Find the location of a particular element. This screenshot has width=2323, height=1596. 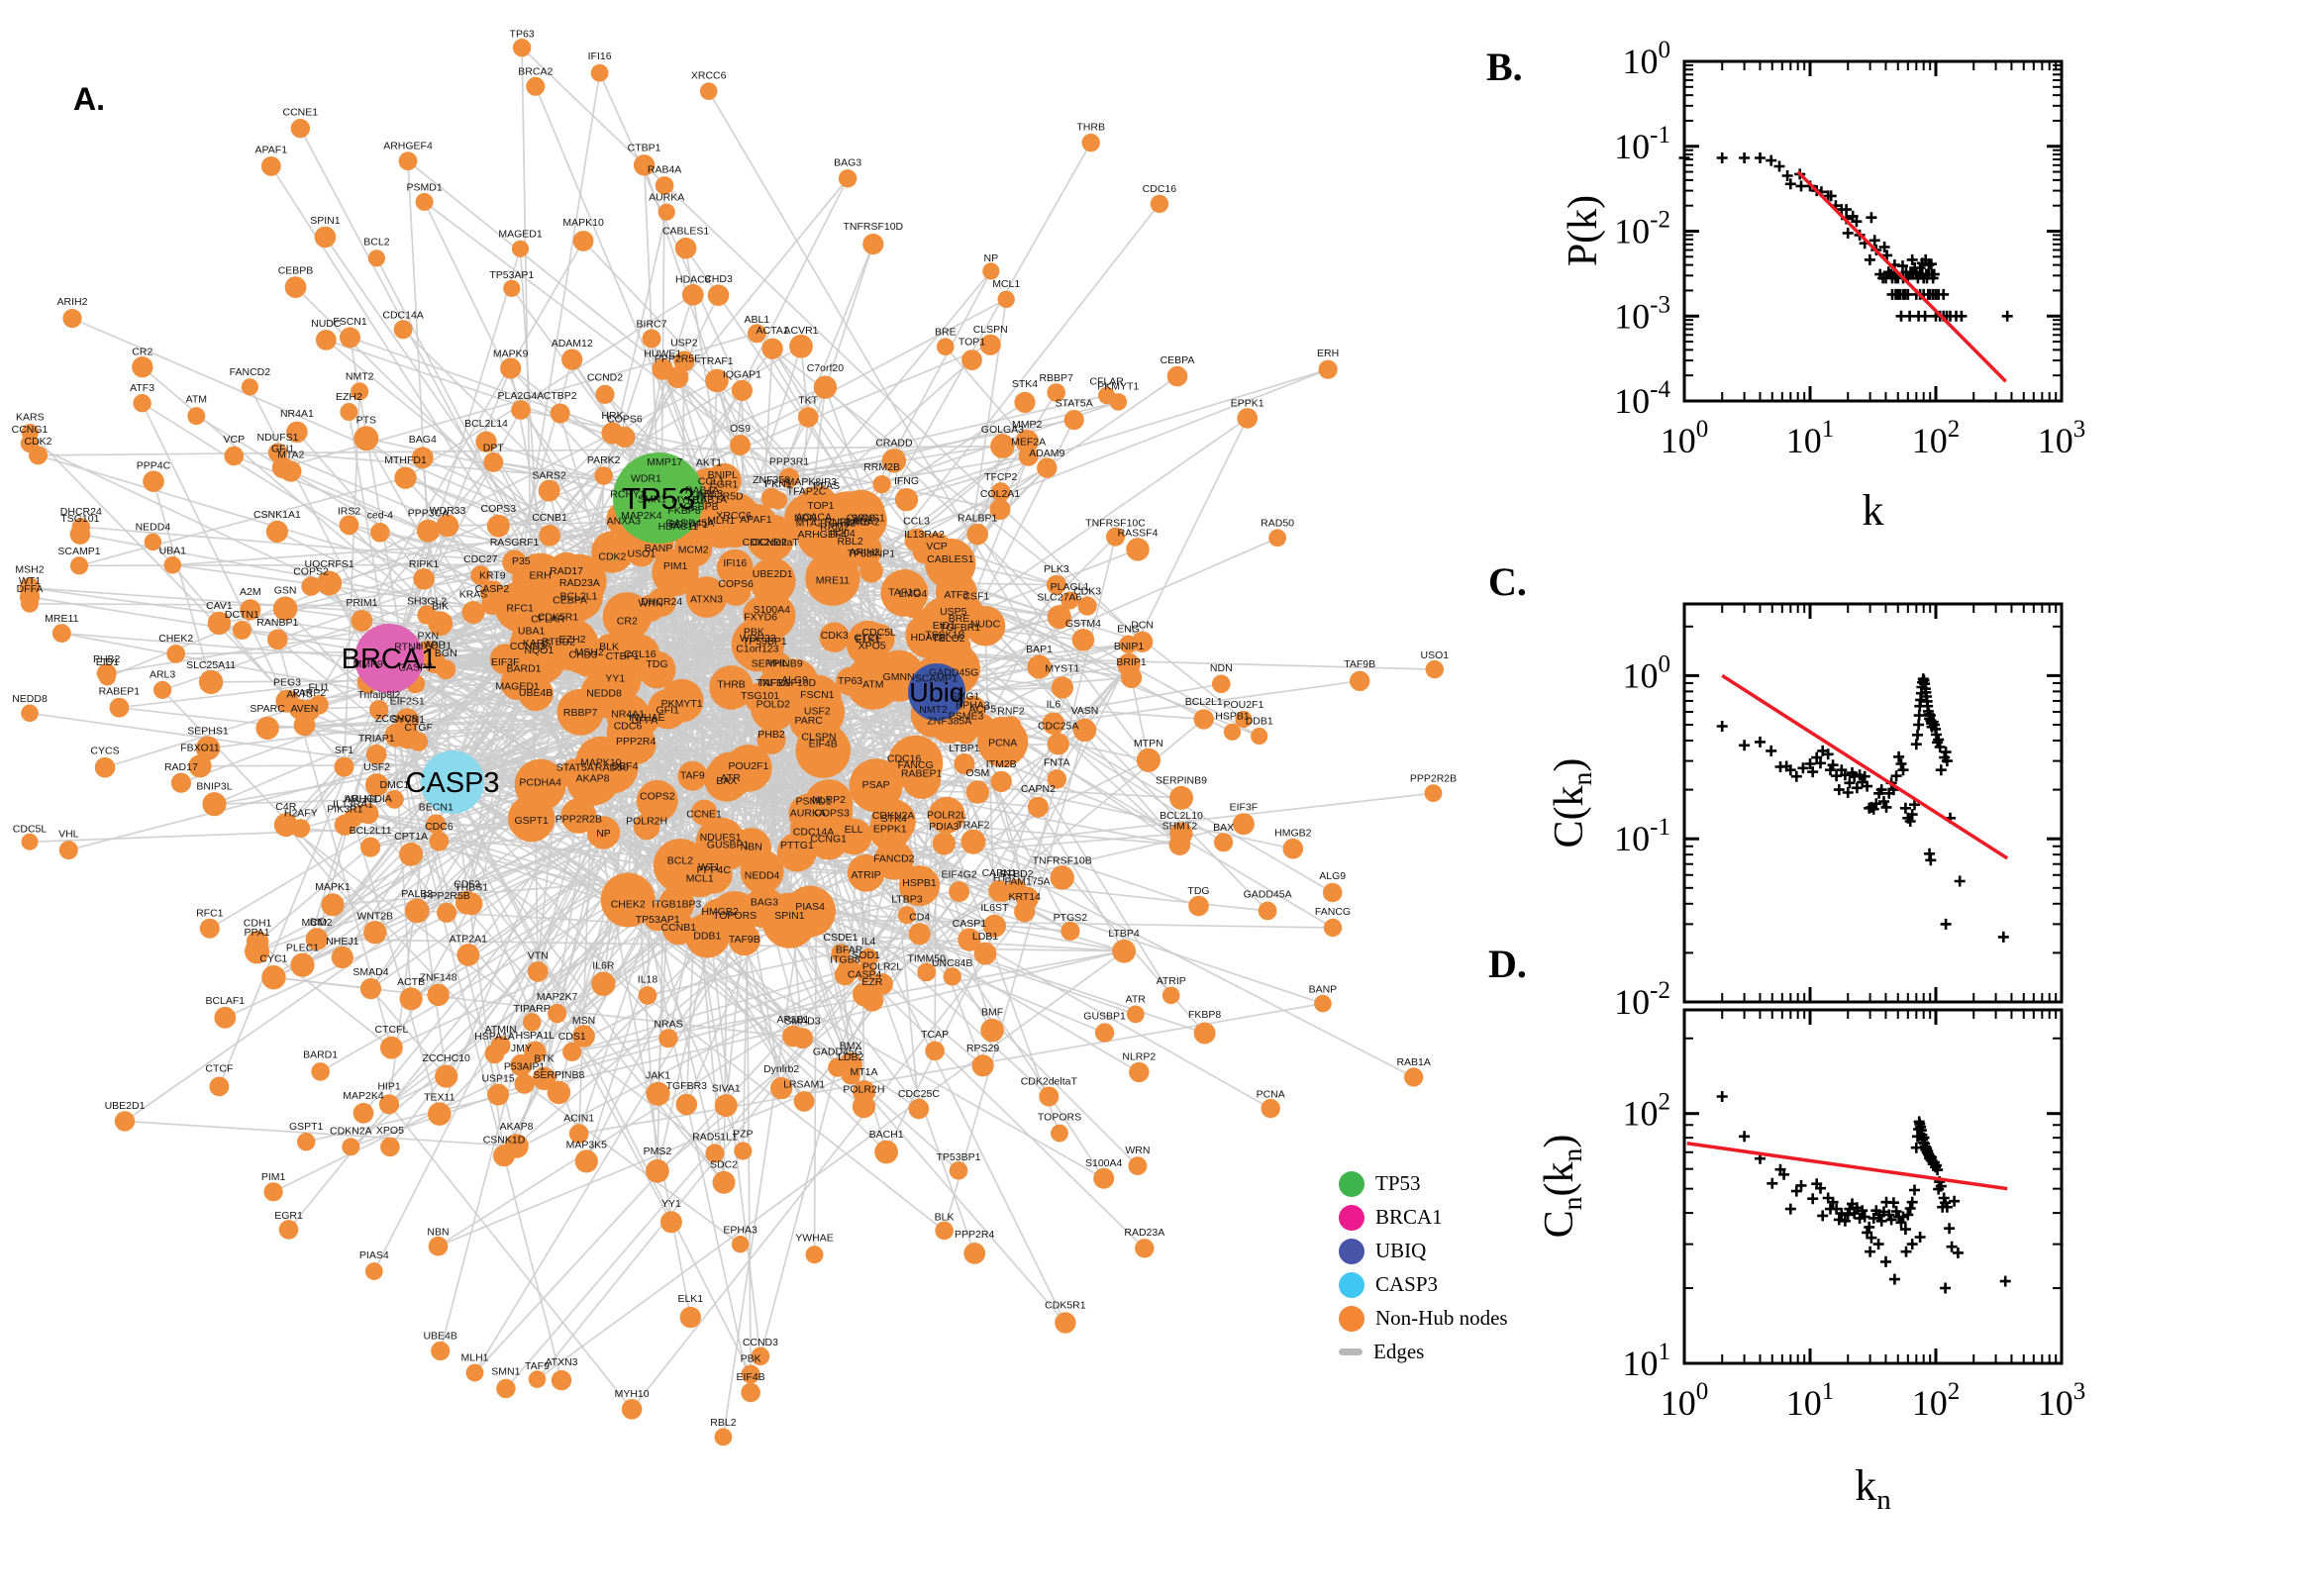

node-label: LTBP4 is located at coordinates (1123, 934).